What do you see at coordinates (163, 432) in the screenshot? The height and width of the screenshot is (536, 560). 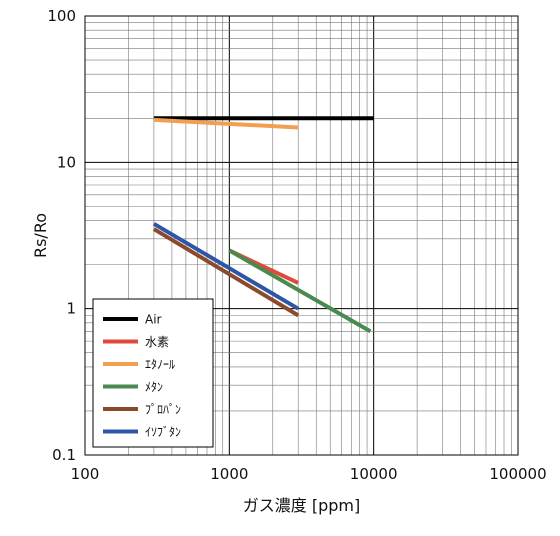 I see `legend-label: ｲｿﾌﾞﾀﾝ` at bounding box center [163, 432].